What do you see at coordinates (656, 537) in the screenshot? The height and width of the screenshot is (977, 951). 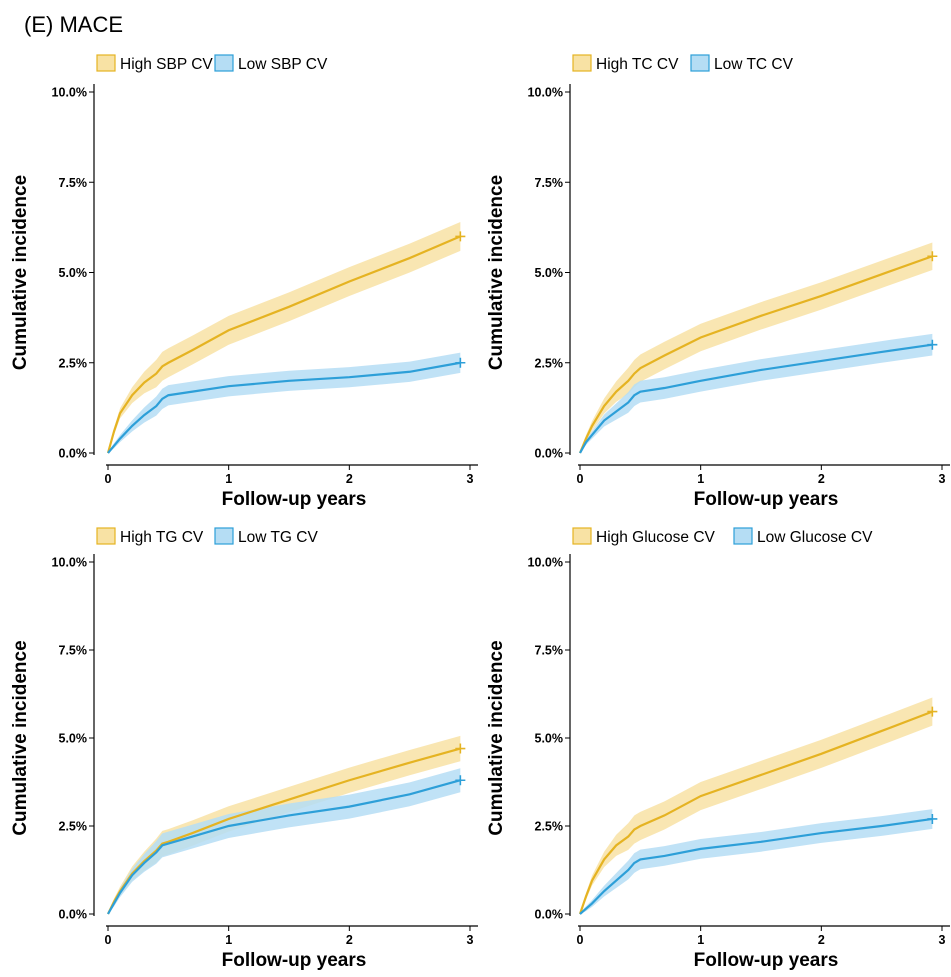 I see `legend-label-high: High Glucose CV` at bounding box center [656, 537].